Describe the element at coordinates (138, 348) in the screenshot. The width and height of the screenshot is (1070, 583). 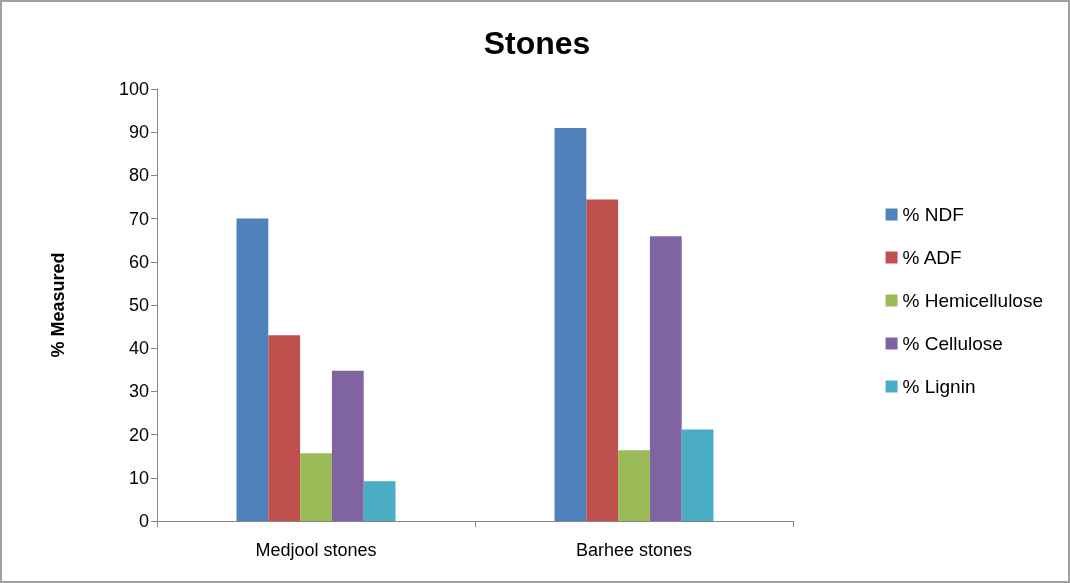
I see `y-tick-label: 40` at that location.